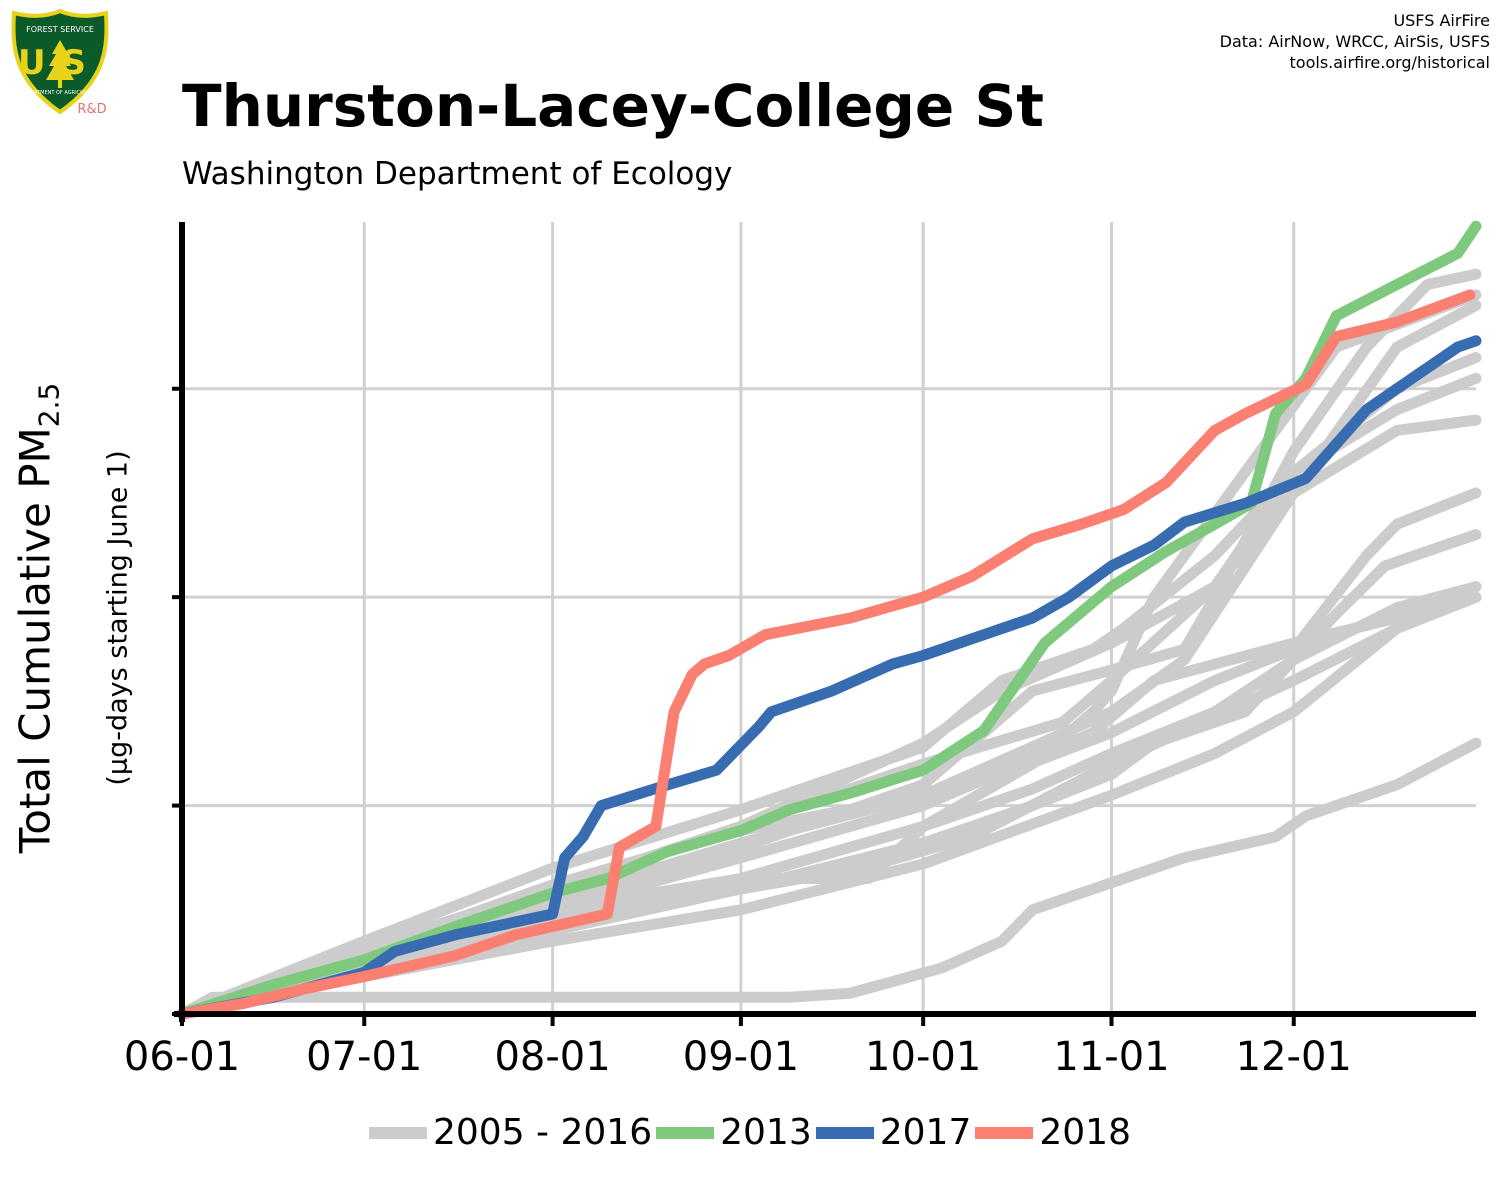  I want to click on chart-subtitle: Washington Department of Ecology, so click(457, 174).